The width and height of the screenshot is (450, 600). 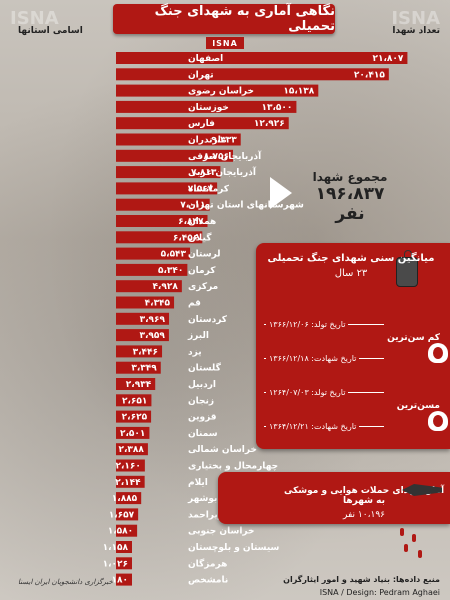 I want to click on category-label: یزد, so click(x=195, y=352).